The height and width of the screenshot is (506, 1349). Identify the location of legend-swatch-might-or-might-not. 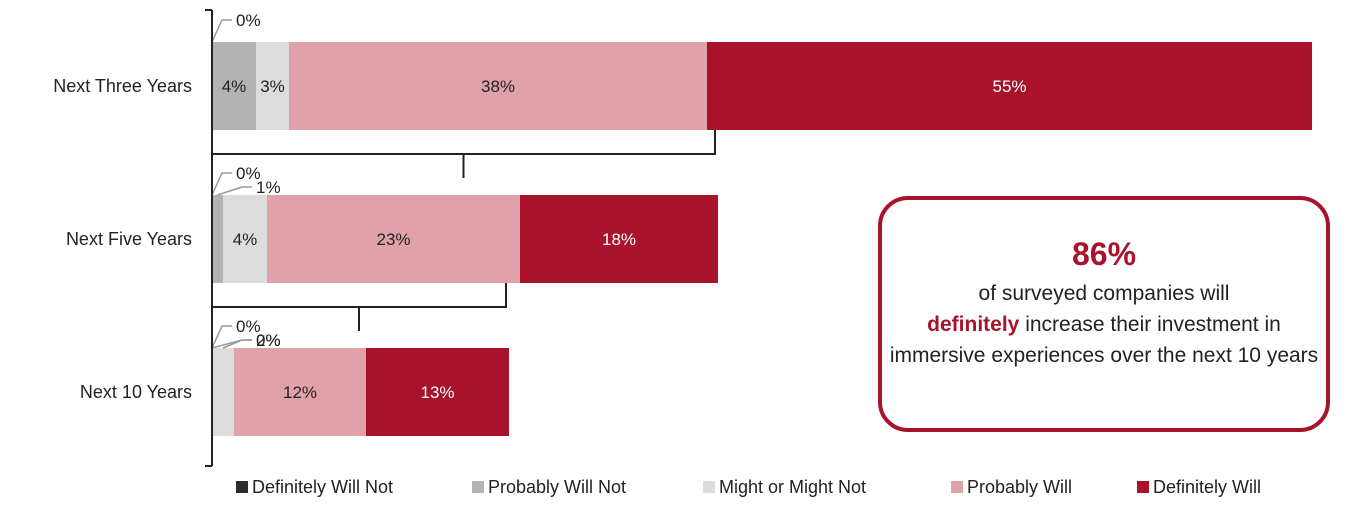
(709, 487).